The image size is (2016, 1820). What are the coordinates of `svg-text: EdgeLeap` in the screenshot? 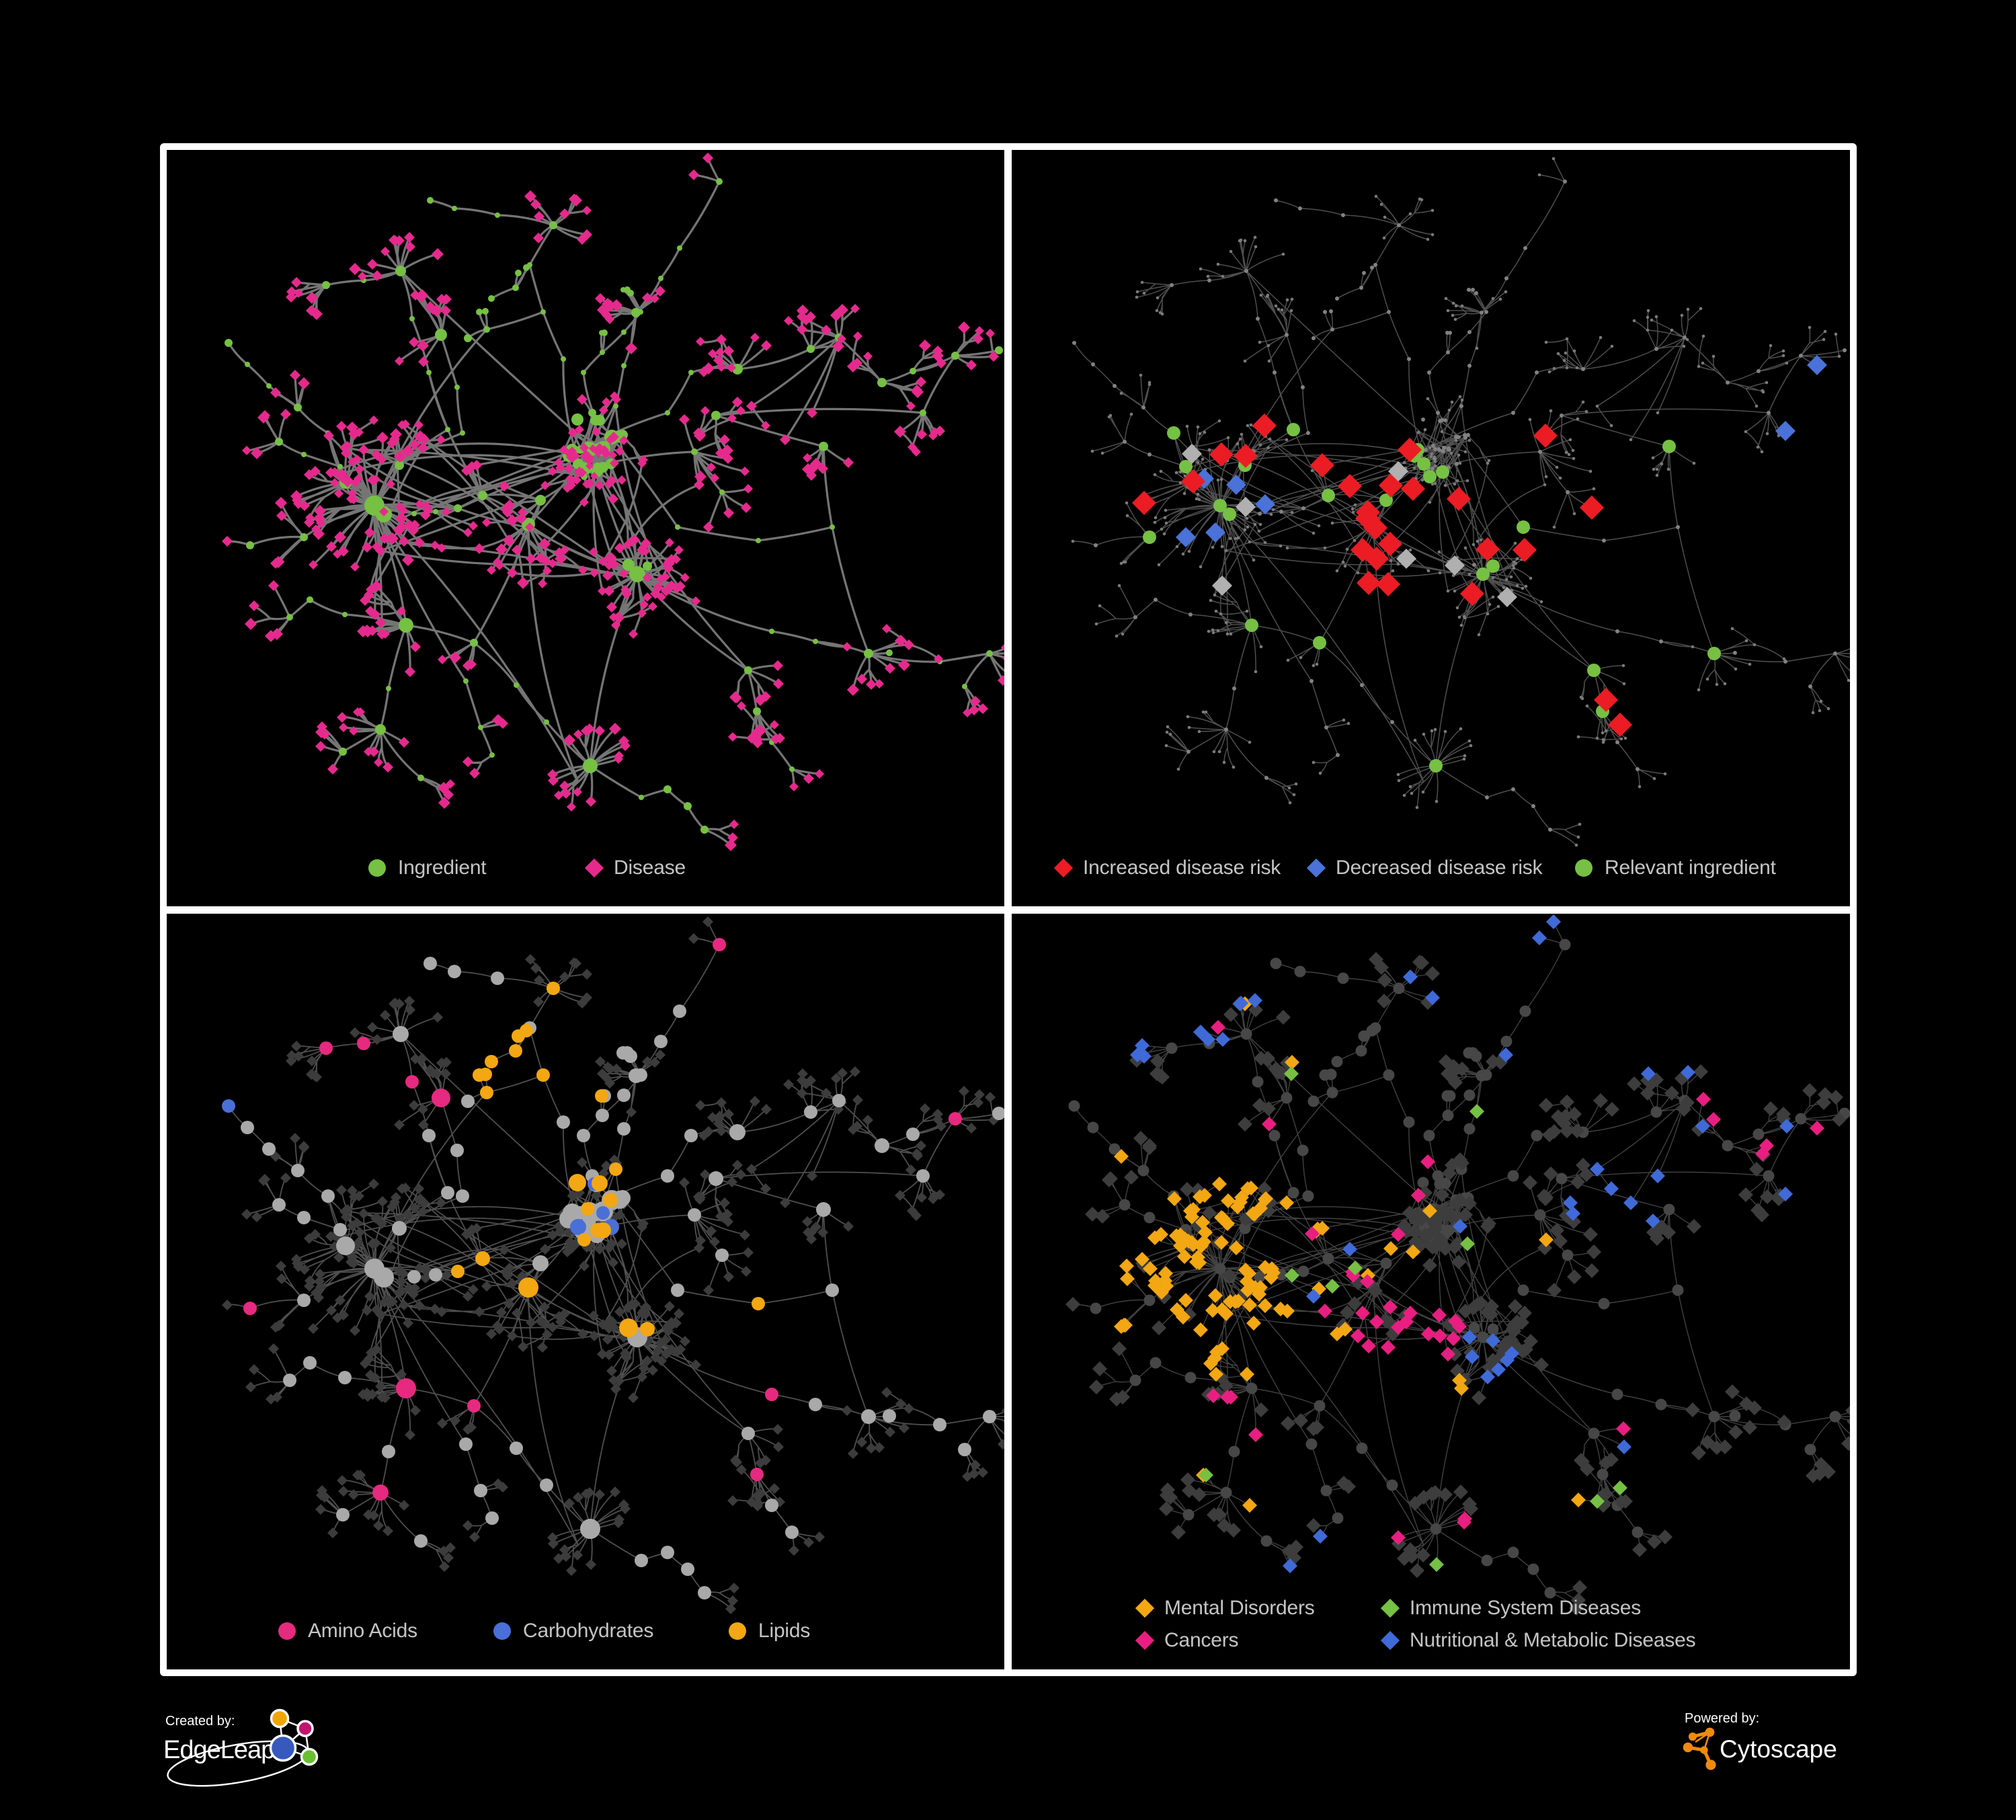 It's located at (218, 1750).